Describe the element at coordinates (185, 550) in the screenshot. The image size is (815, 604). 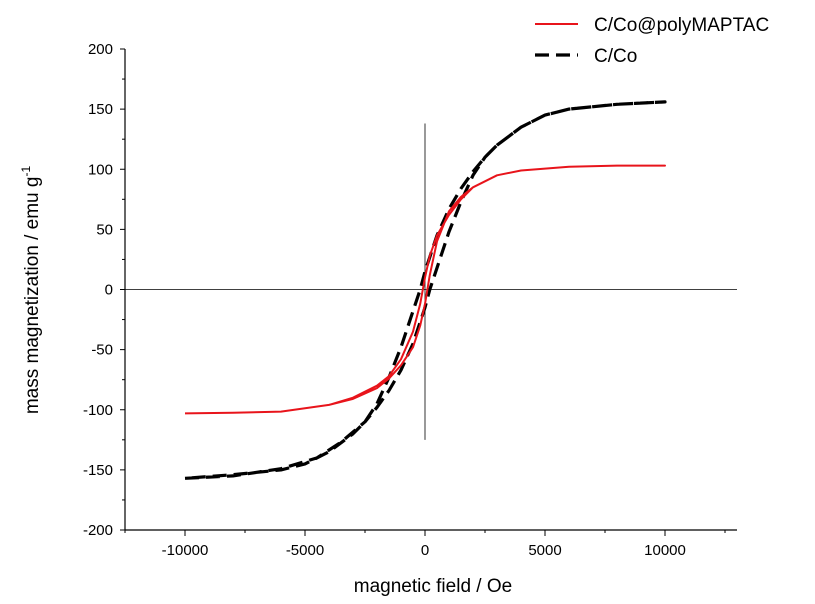
I see `x-tick-label: -10000` at that location.